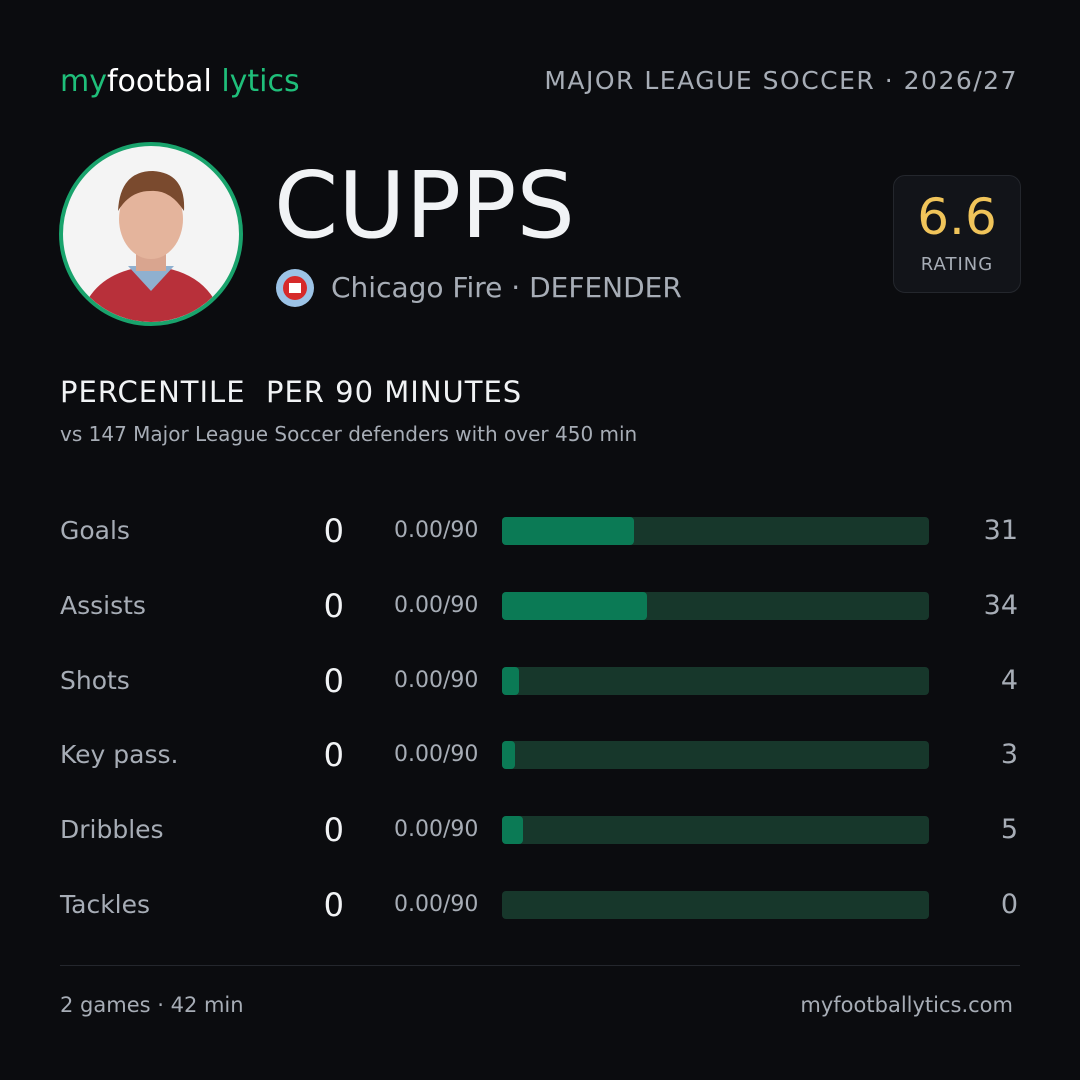  Describe the element at coordinates (540, 965) in the screenshot. I see `divider` at that location.